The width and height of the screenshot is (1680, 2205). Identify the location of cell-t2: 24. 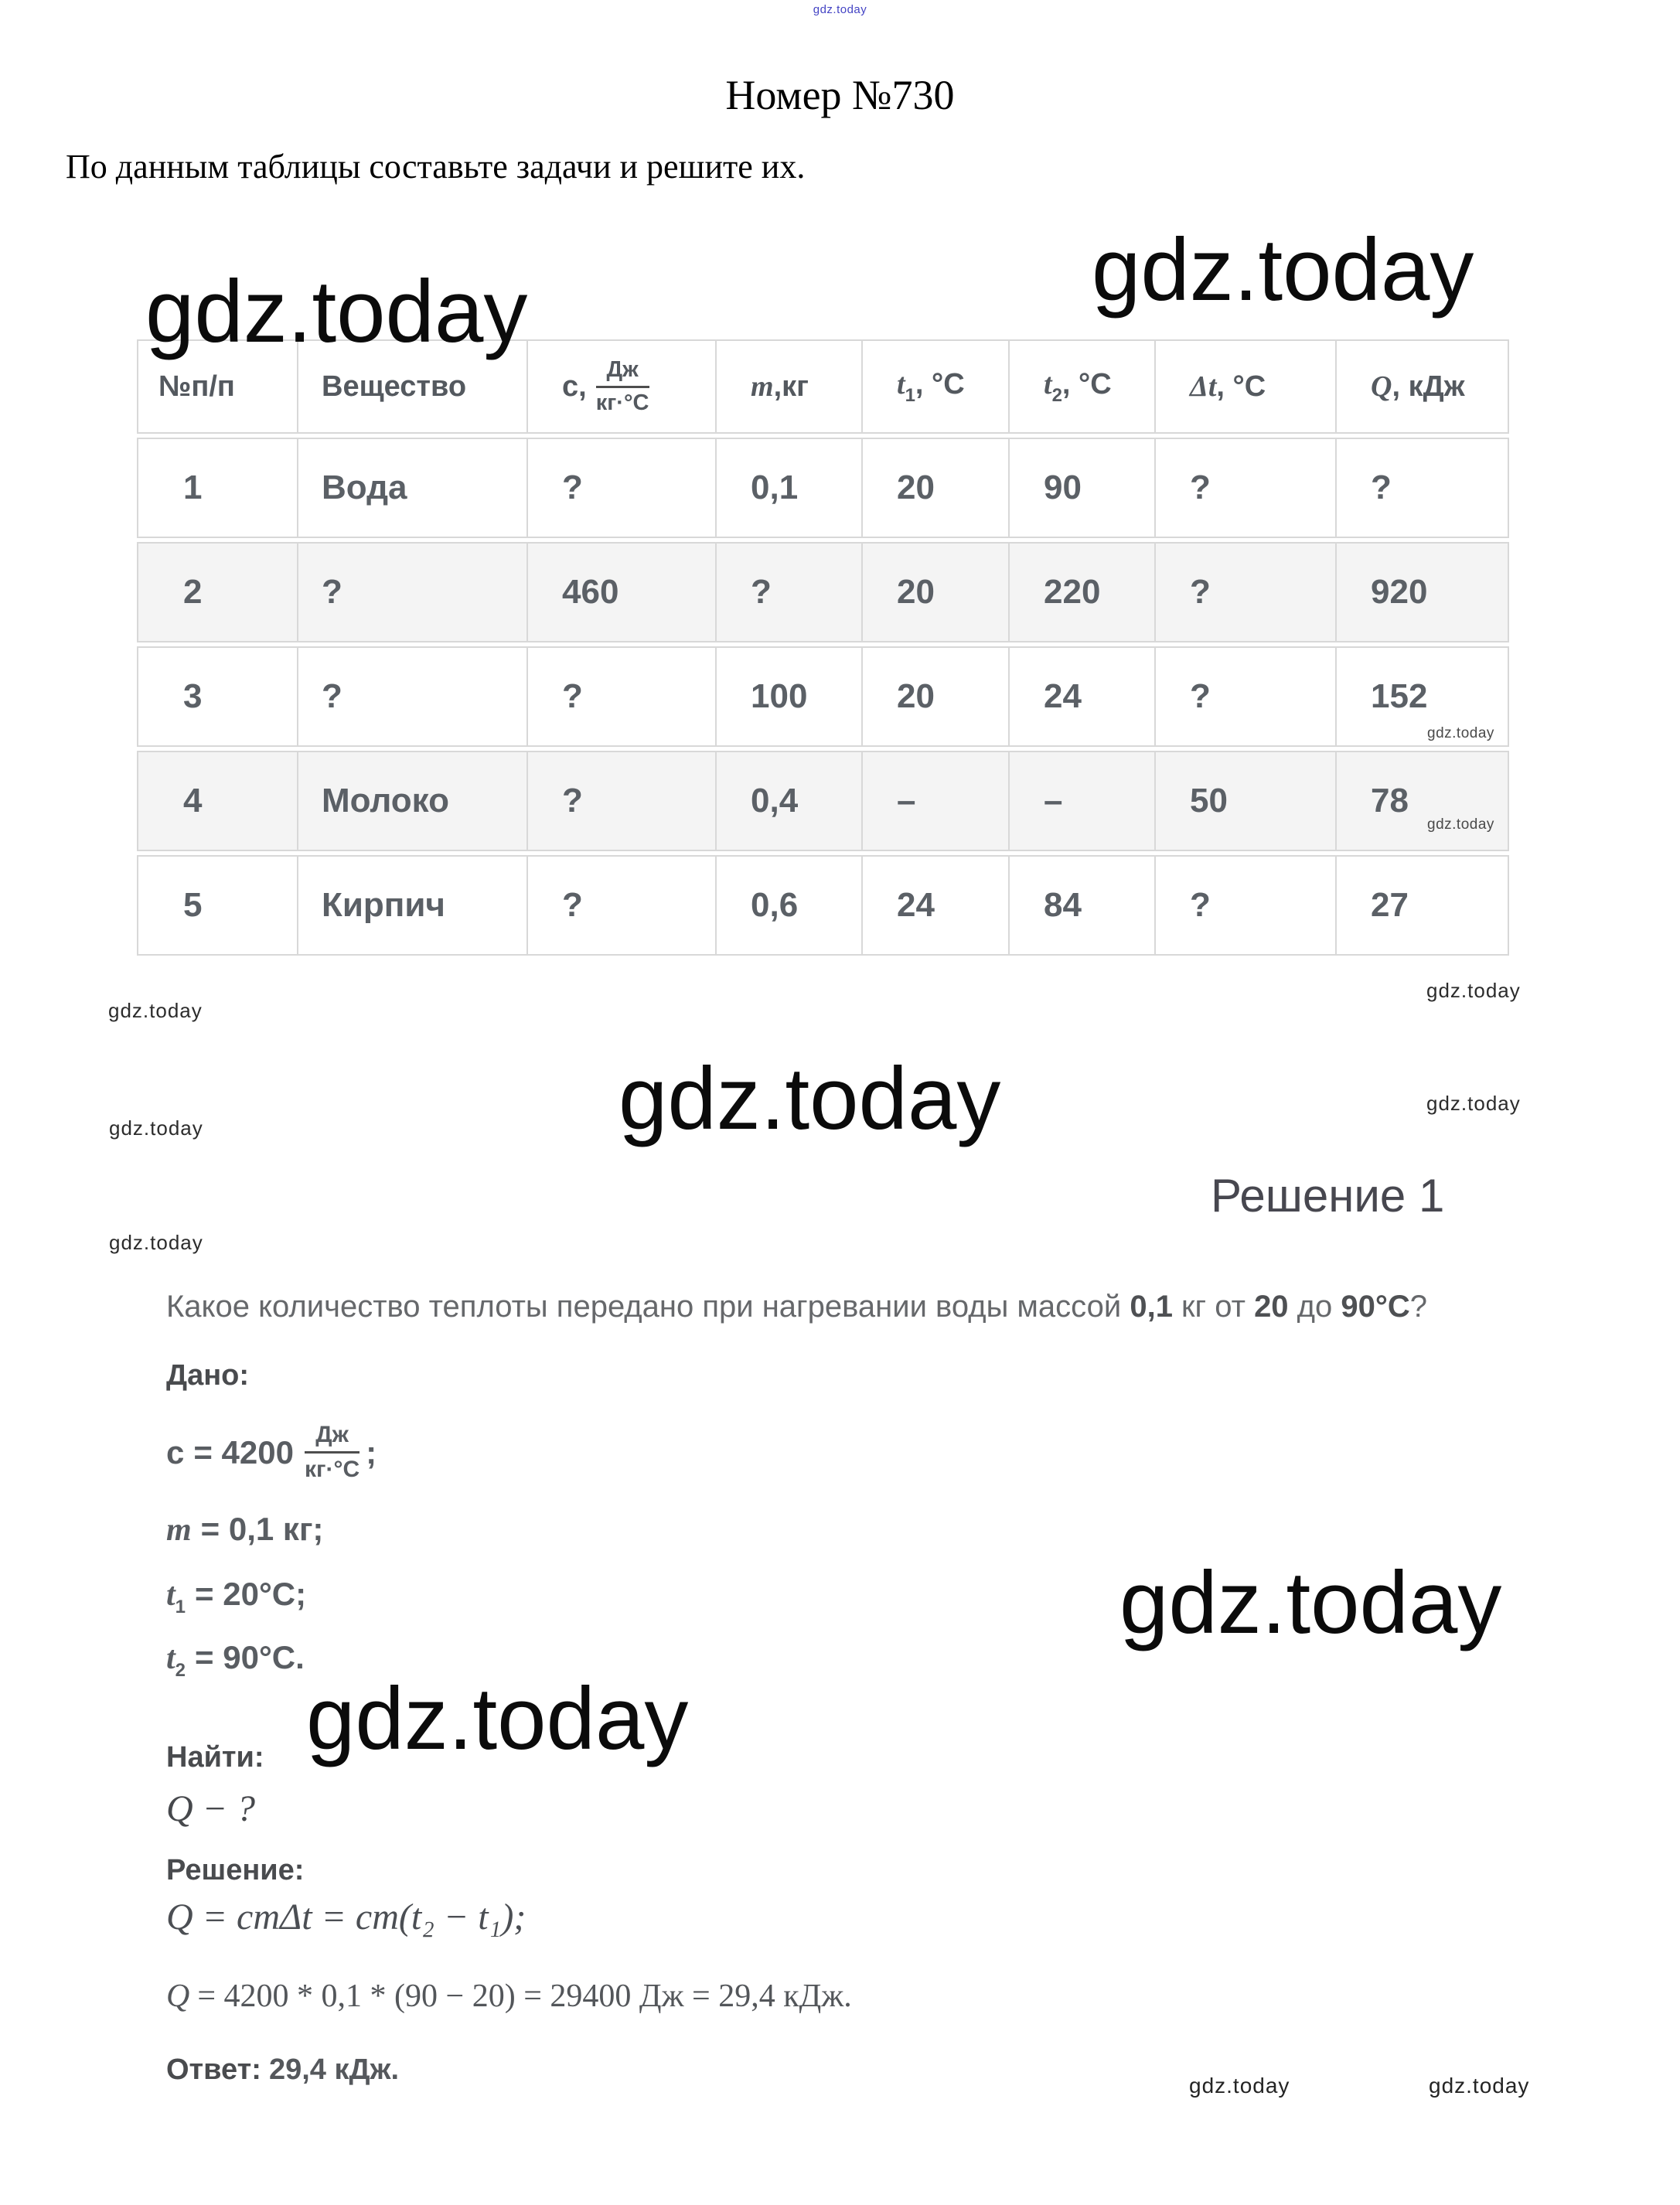
(1081, 696).